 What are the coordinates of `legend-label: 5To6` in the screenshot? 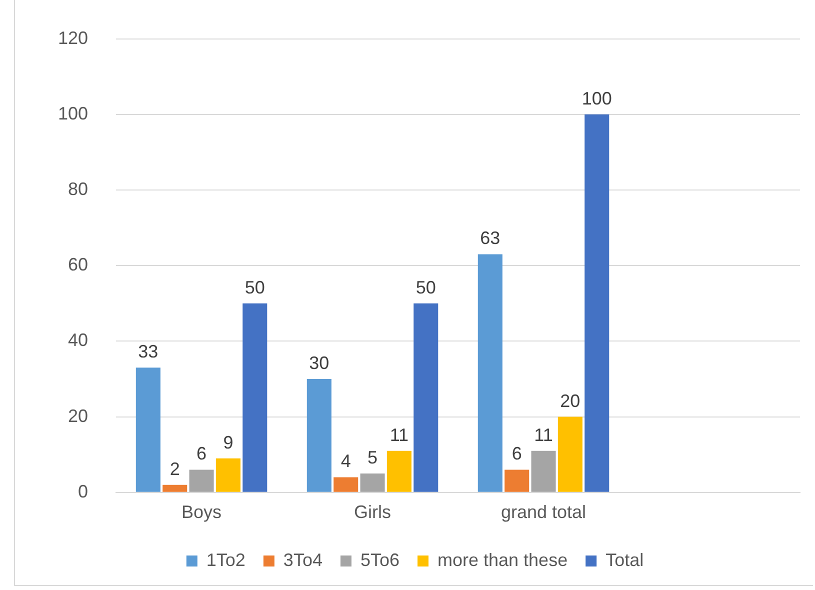 It's located at (380, 560).